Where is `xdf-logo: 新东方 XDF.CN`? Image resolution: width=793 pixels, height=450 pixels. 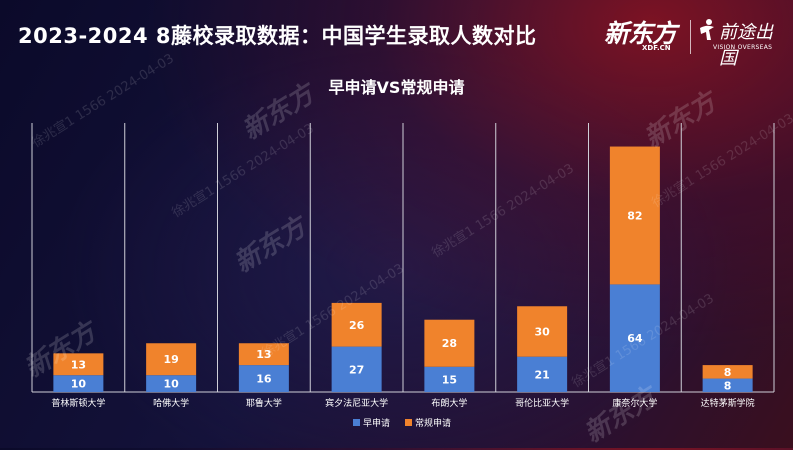 xdf-logo: 新东方 XDF.CN is located at coordinates (646, 36).